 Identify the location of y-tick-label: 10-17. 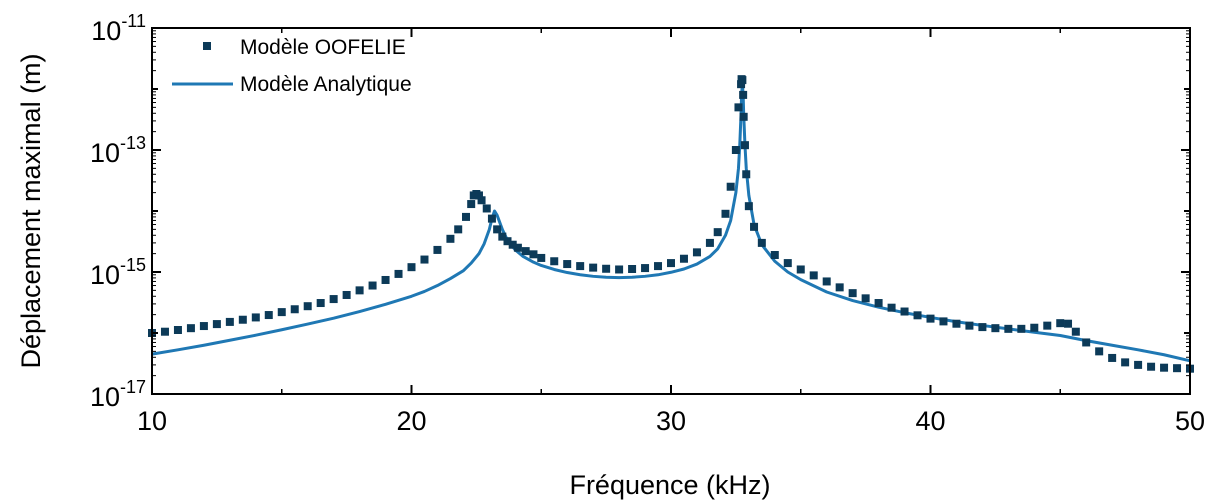
(118, 394).